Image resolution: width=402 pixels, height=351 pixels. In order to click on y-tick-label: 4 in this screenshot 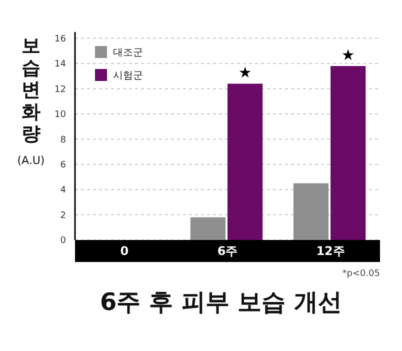, I will do `click(63, 191)`.